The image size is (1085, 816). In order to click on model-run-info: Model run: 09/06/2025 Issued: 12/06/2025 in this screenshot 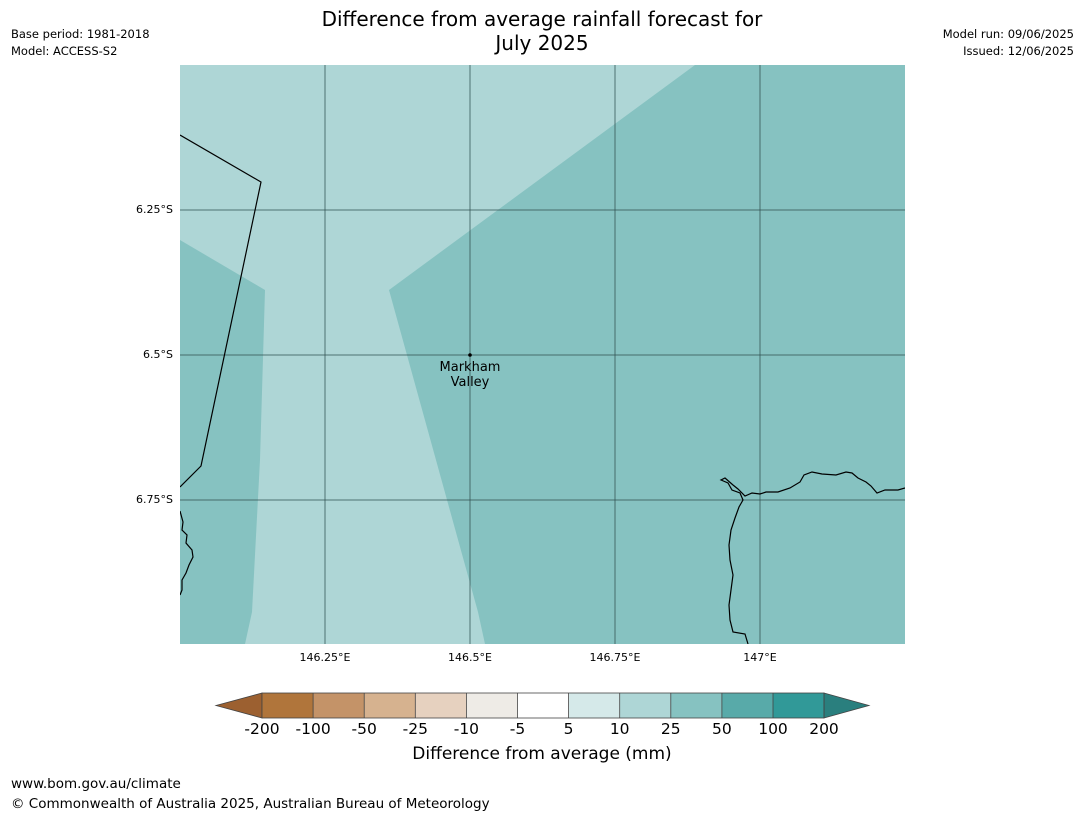, I will do `click(1008, 43)`.